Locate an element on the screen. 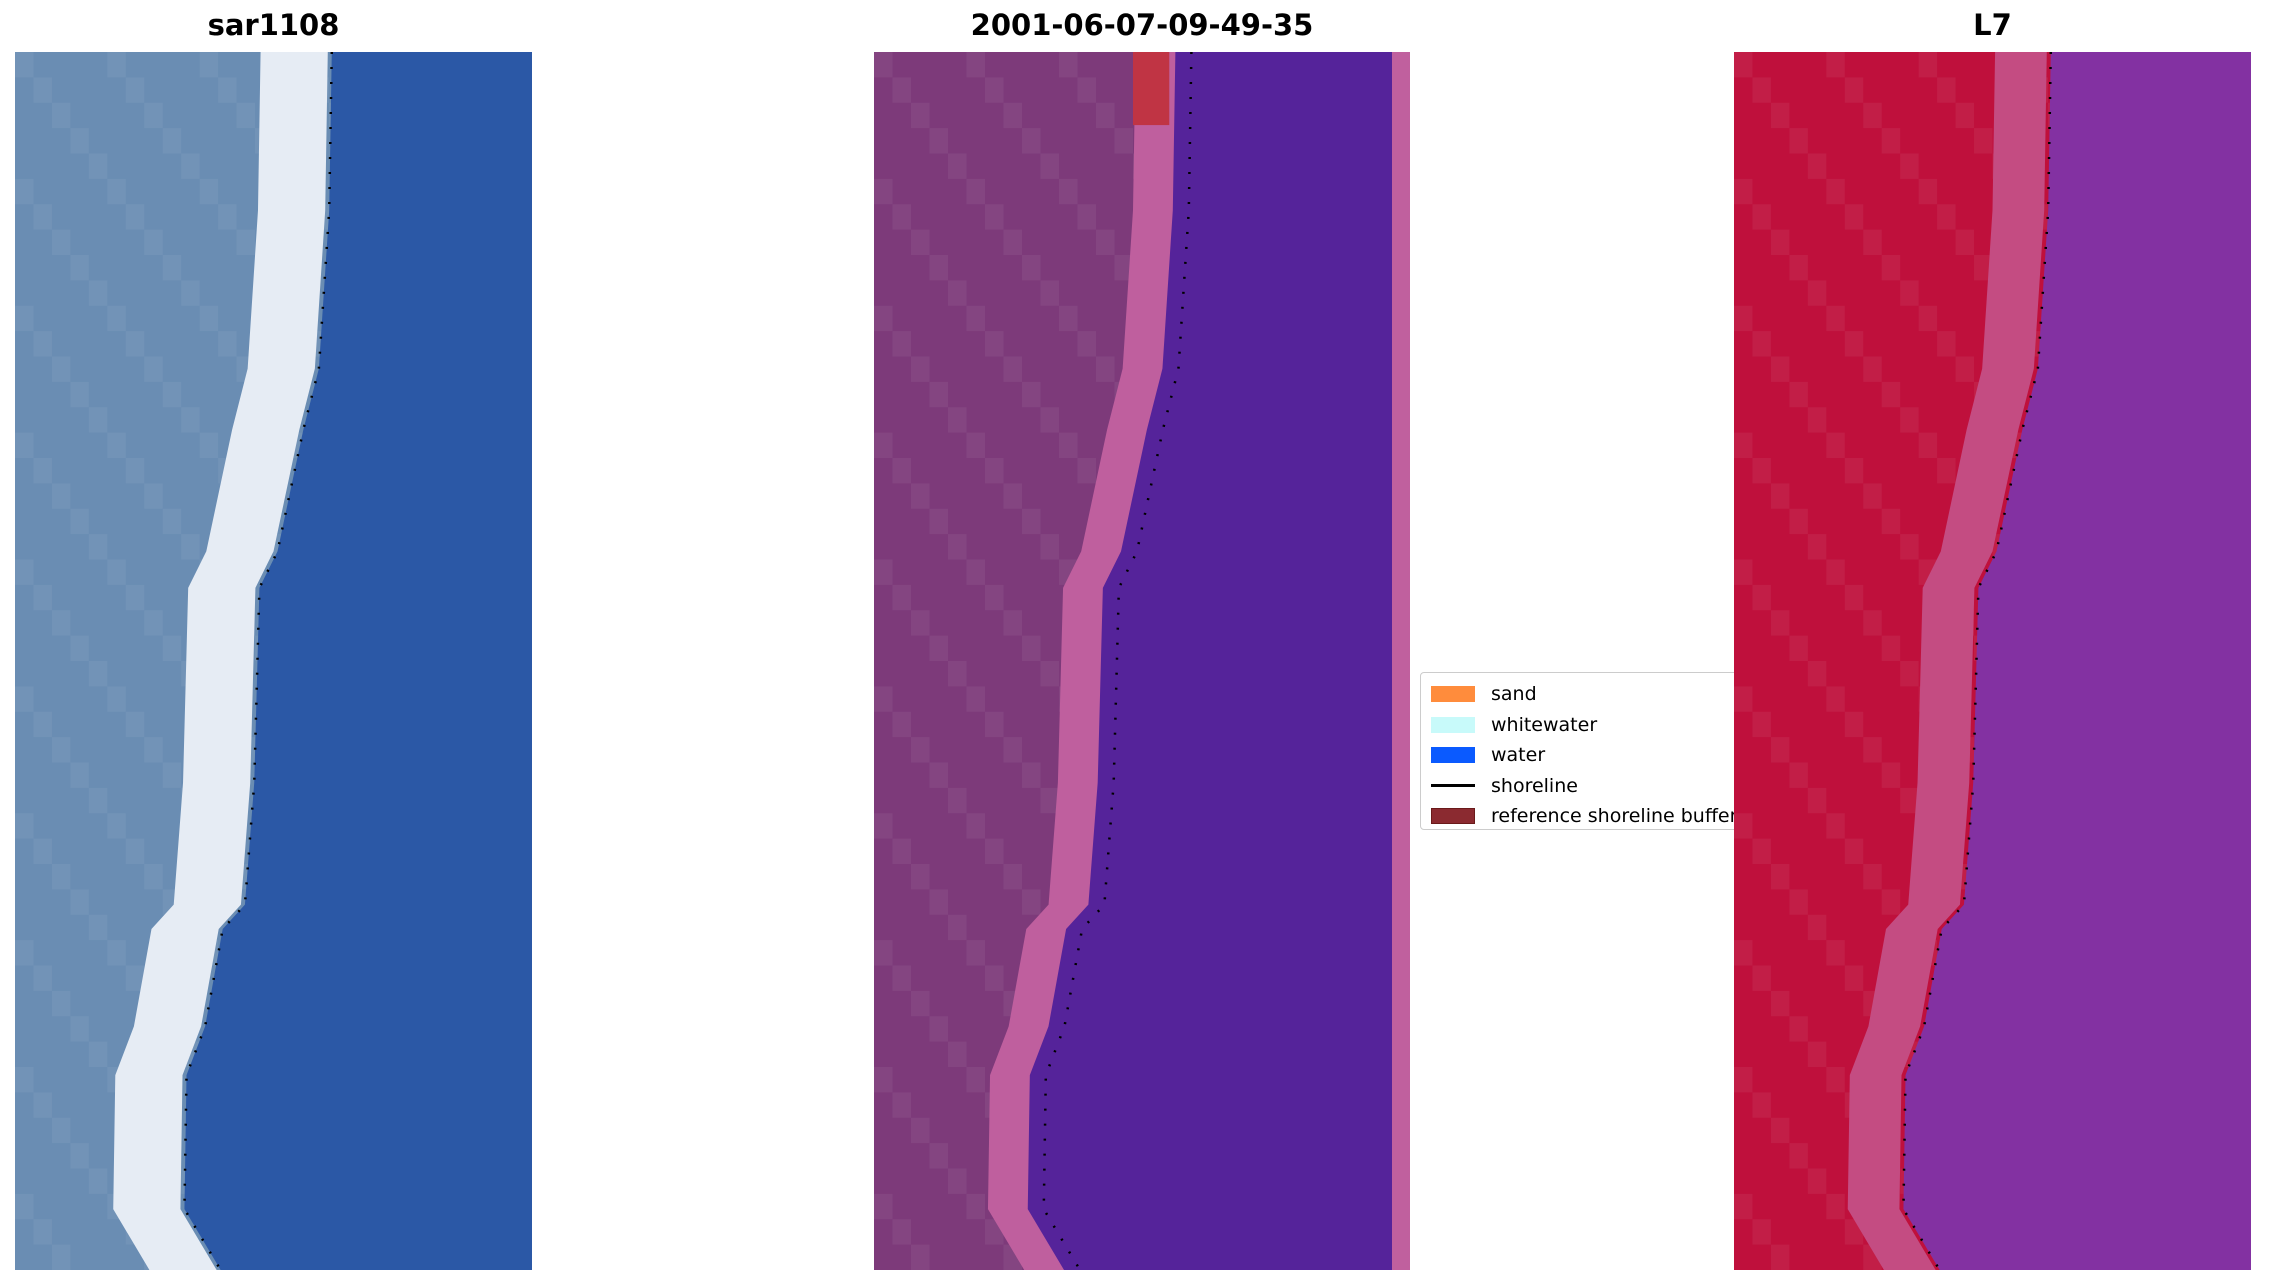  legend-label: reference shoreline buffer is located at coordinates (1614, 816).